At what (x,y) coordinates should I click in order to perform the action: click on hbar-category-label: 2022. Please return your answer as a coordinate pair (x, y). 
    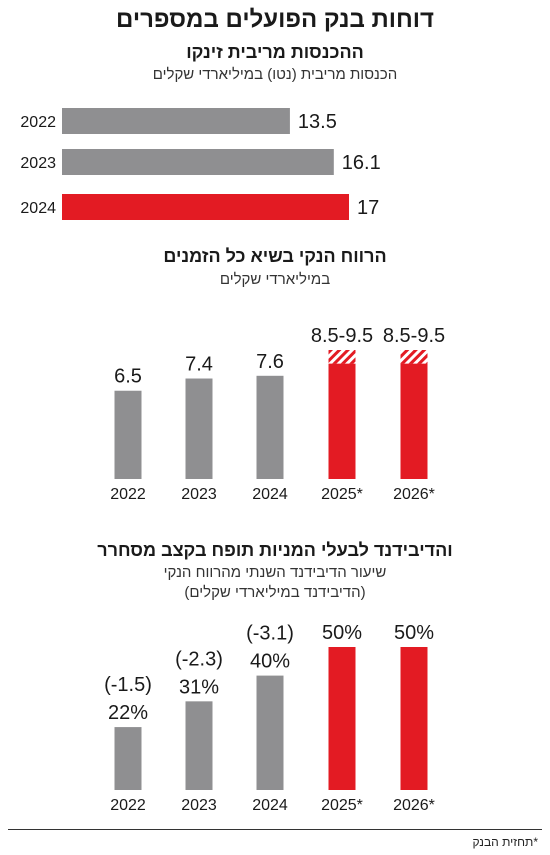
    Looking at the image, I should click on (38, 122).